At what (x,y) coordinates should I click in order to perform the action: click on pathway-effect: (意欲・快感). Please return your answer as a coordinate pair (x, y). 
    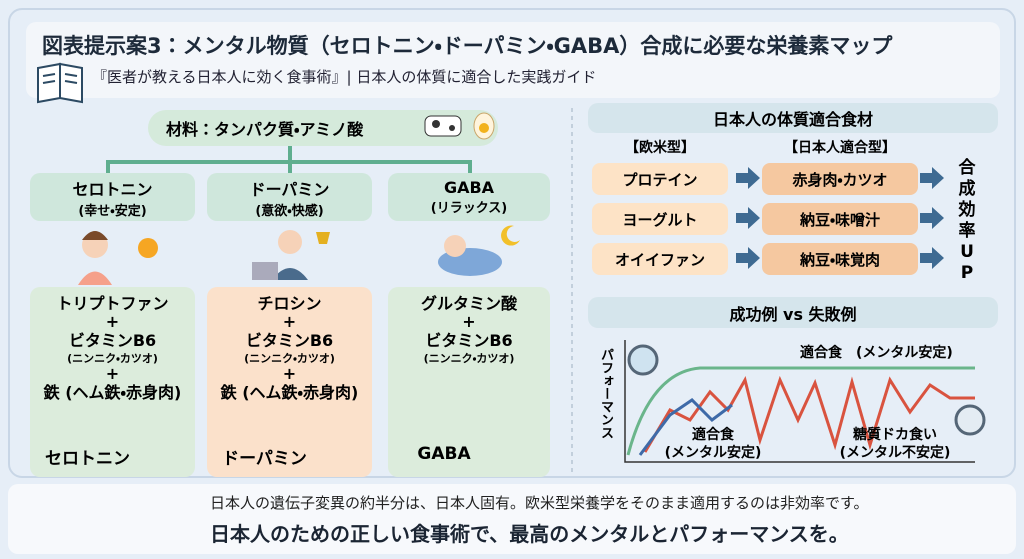
    Looking at the image, I should click on (289, 211).